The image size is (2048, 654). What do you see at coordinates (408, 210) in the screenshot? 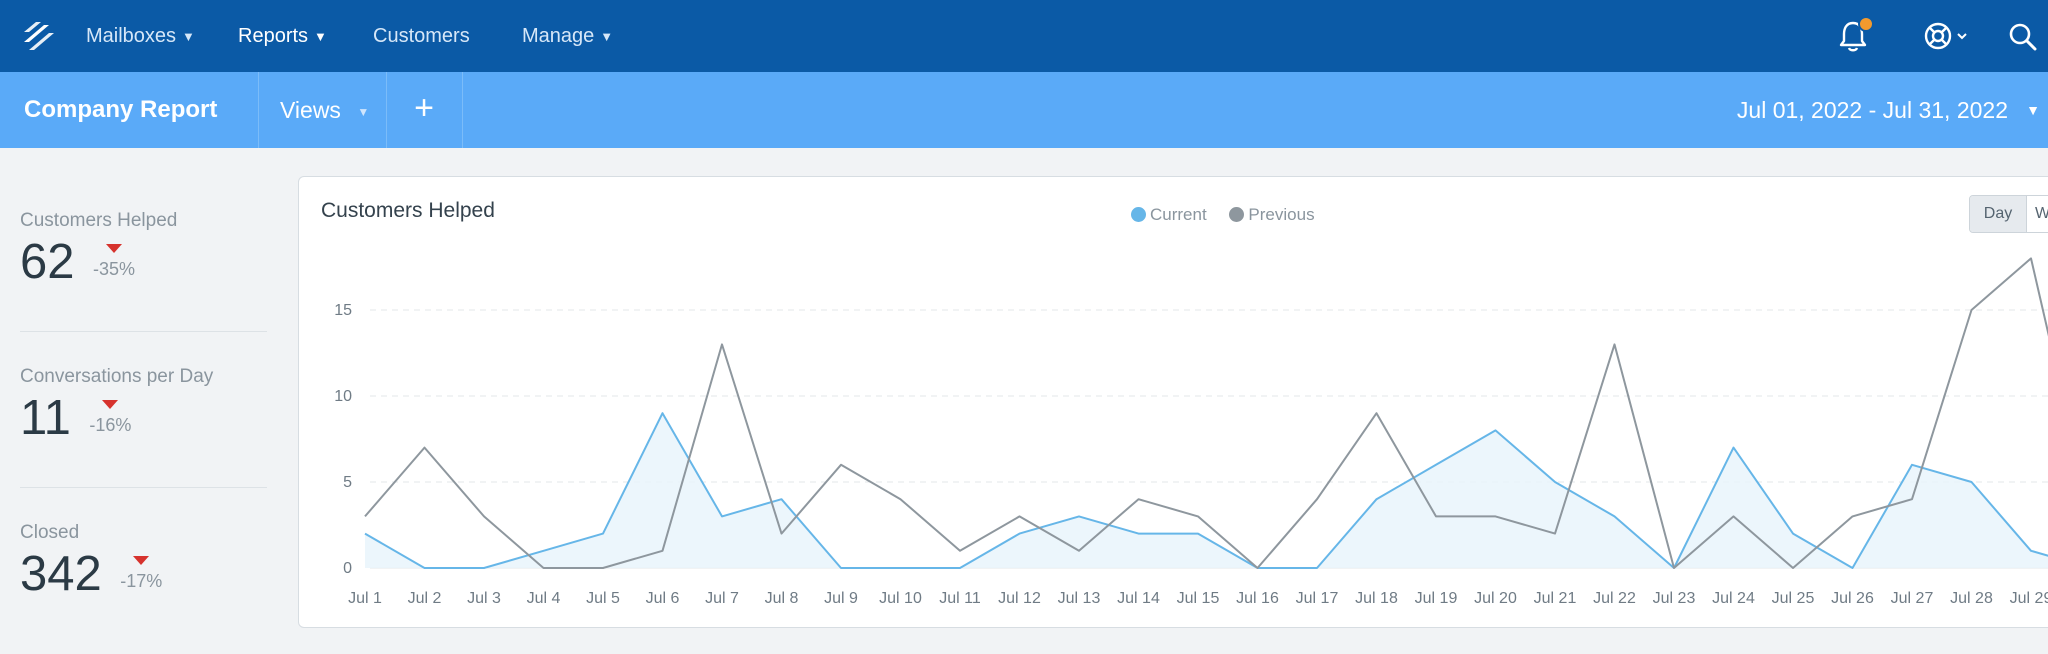
I see `chart-title: Customers Helped` at bounding box center [408, 210].